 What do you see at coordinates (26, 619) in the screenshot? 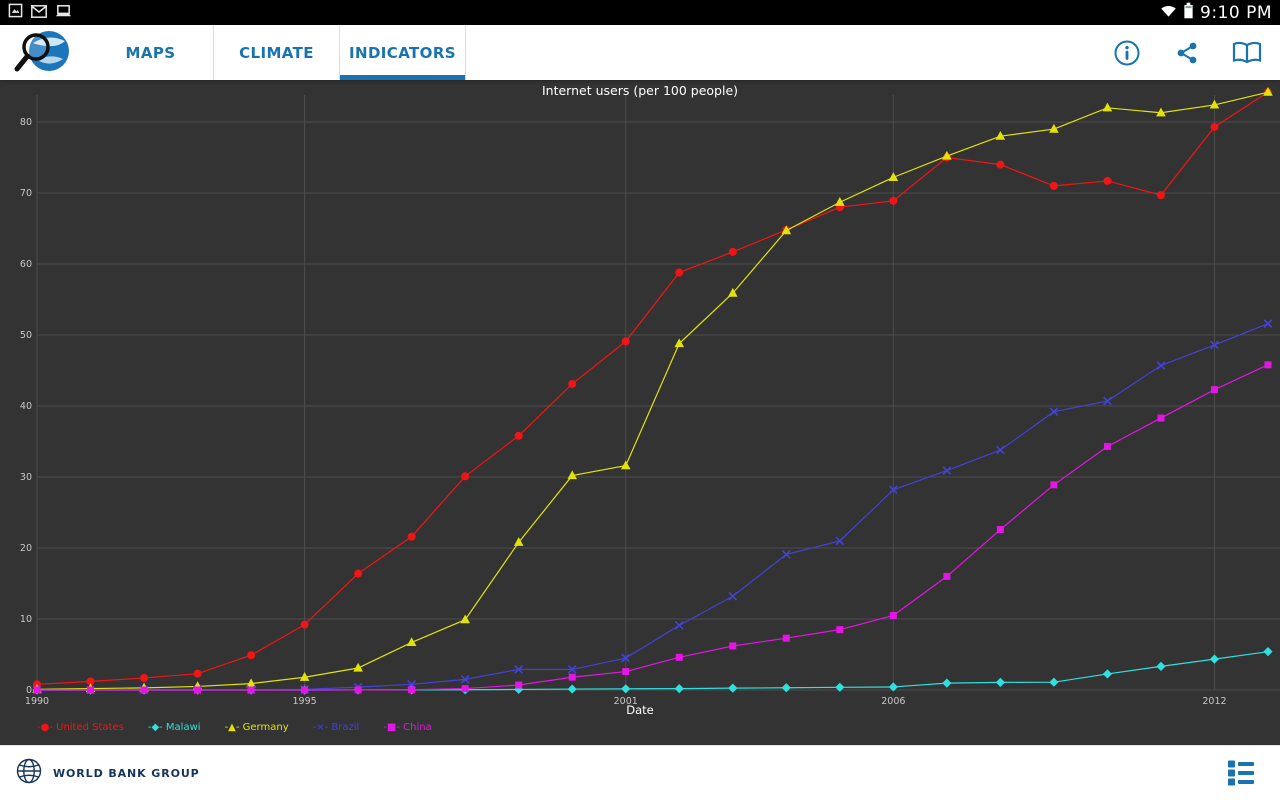
I see `svg-text: 10` at bounding box center [26, 619].